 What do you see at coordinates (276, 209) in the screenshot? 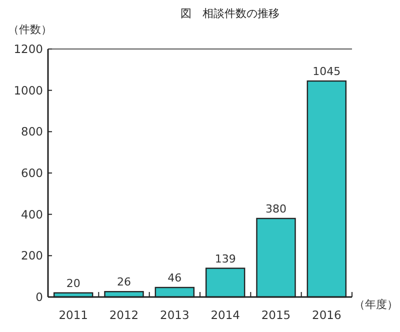
I see `data-label: 380` at bounding box center [276, 209].